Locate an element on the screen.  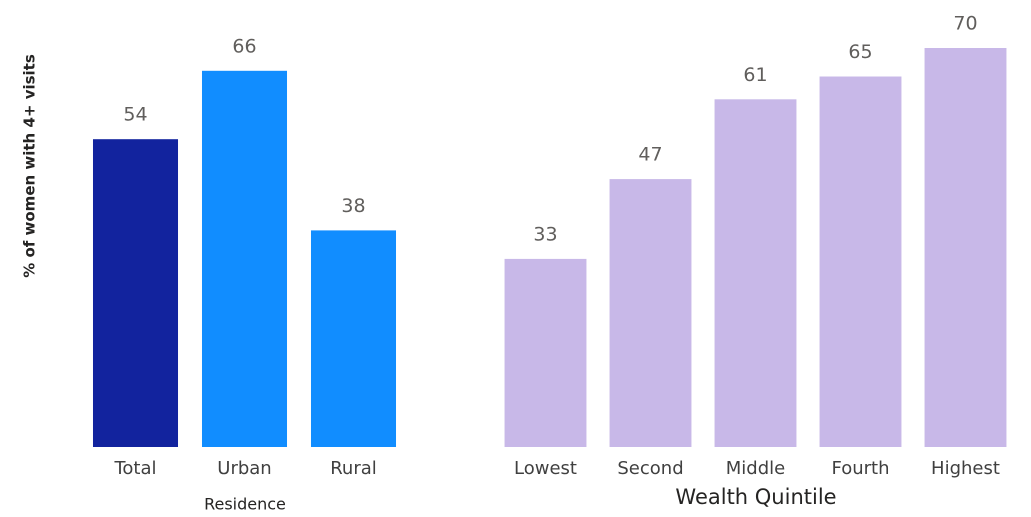
x-tick-label: Lowest is located at coordinates (545, 468).